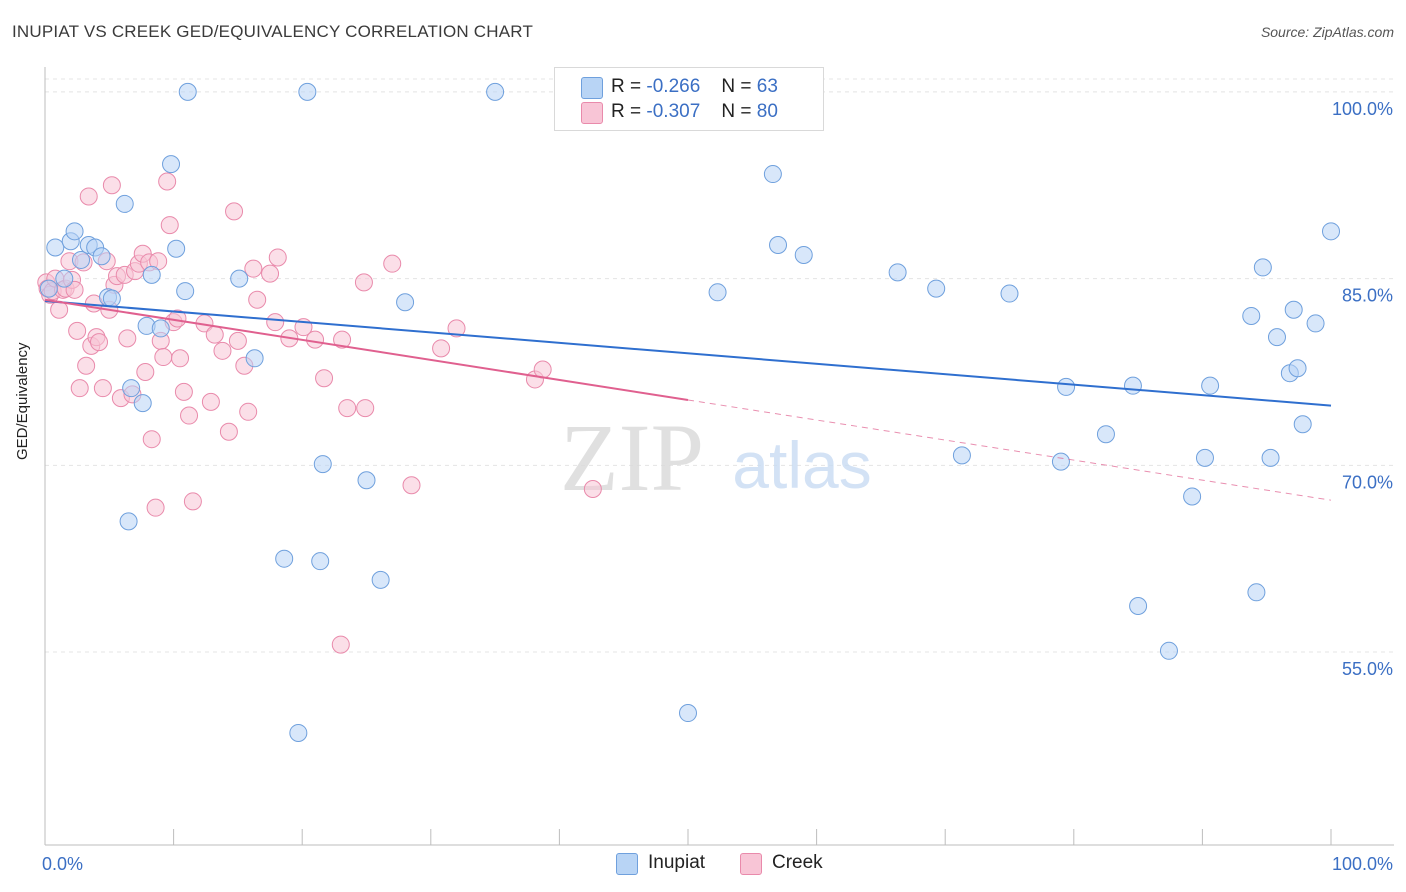 This screenshot has width=1406, height=892. Describe the element at coordinates (366, 349) in the screenshot. I see `creek-trend-line` at that location.